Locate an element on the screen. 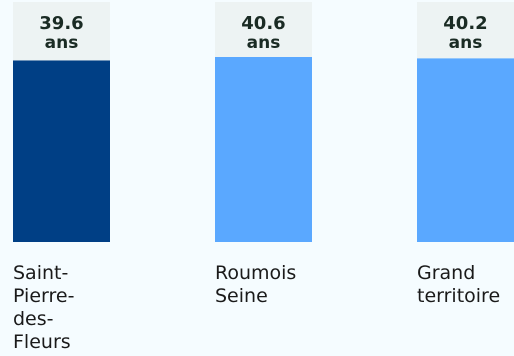 The image size is (514, 356). category-label-saint-pierre-des-fleurs: Saint- Pierre- des- Fleurs is located at coordinates (44, 307).